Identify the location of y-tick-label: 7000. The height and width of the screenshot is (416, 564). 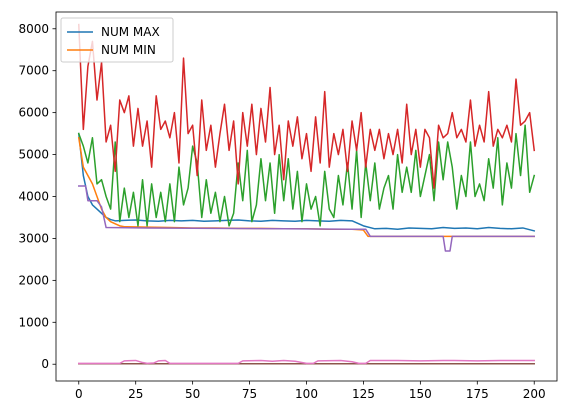
(33, 71).